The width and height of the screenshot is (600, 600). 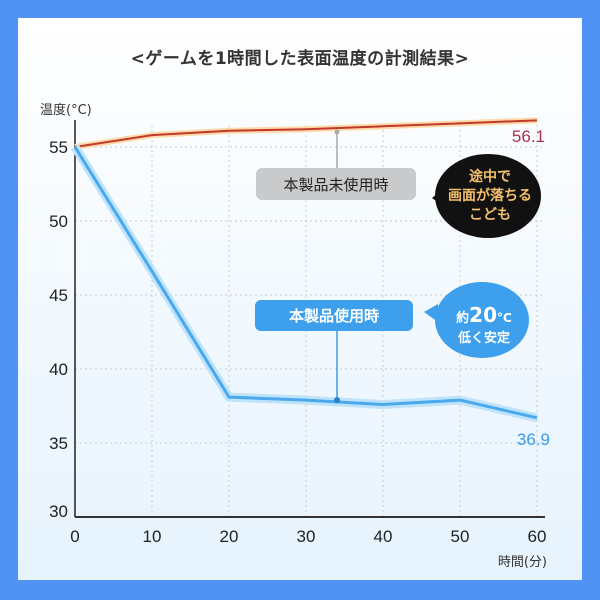 I want to click on x-tick-label: 30, so click(x=306, y=536).